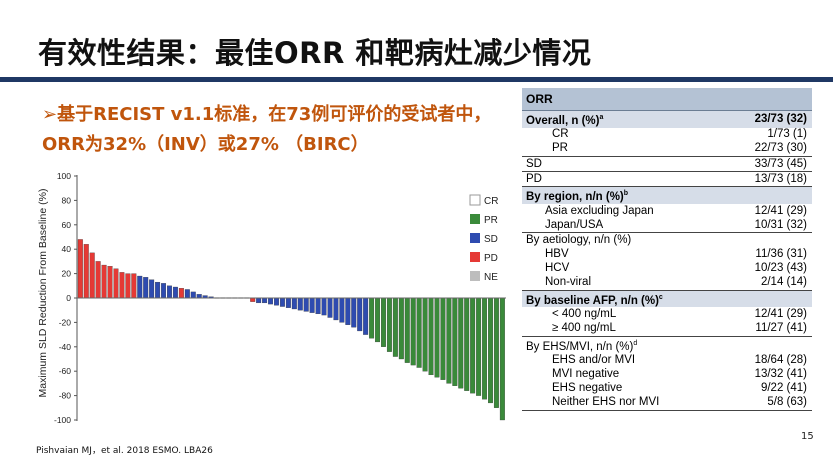  What do you see at coordinates (67, 274) in the screenshot?
I see `y-tick-label: 20` at bounding box center [67, 274].